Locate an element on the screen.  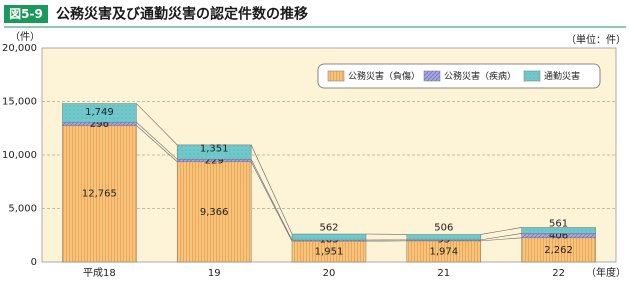
legend-label: 公務災害（疾病） is located at coordinates (480, 76).